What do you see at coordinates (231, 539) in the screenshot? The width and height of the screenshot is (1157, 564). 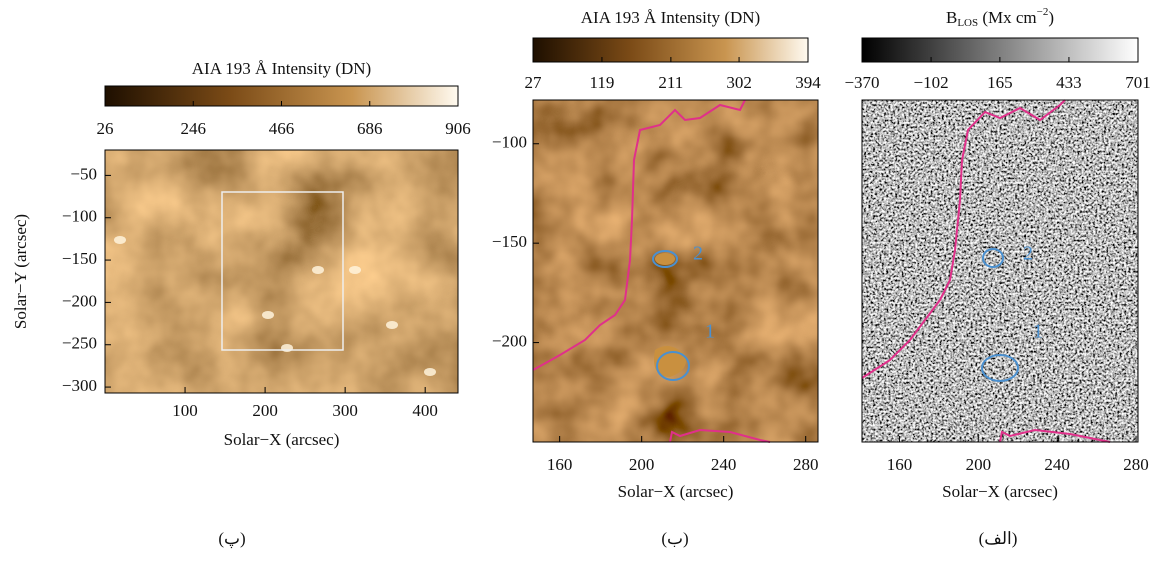 I see `panel-caption: (پ)` at bounding box center [231, 539].